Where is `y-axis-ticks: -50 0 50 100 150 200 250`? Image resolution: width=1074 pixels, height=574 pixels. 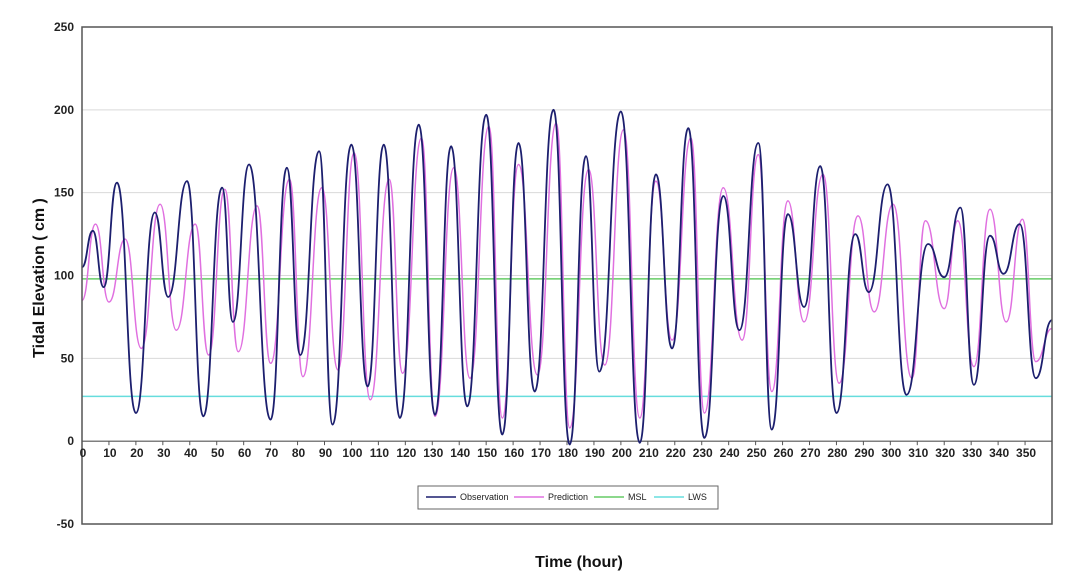
y-axis-ticks: -50 0 50 100 150 200 250 is located at coordinates (64, 275).